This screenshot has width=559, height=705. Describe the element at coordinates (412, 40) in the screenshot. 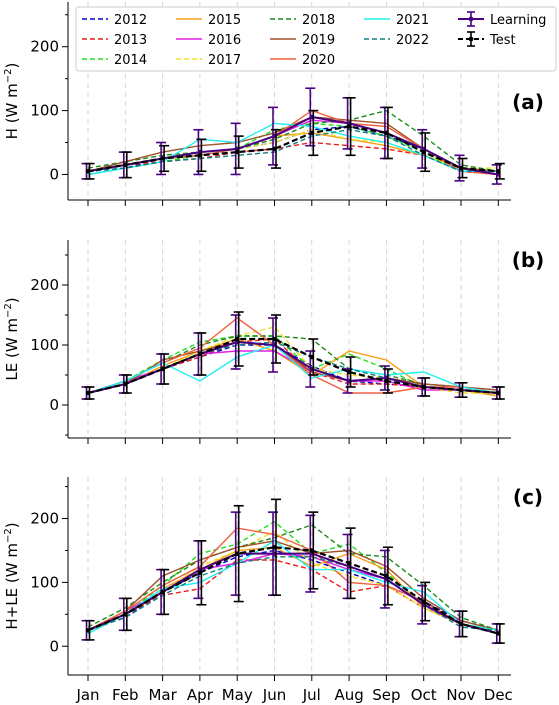

I see `legend-label-2022: 2022` at that location.